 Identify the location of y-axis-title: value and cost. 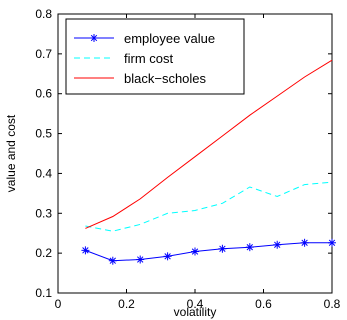
(11, 153).